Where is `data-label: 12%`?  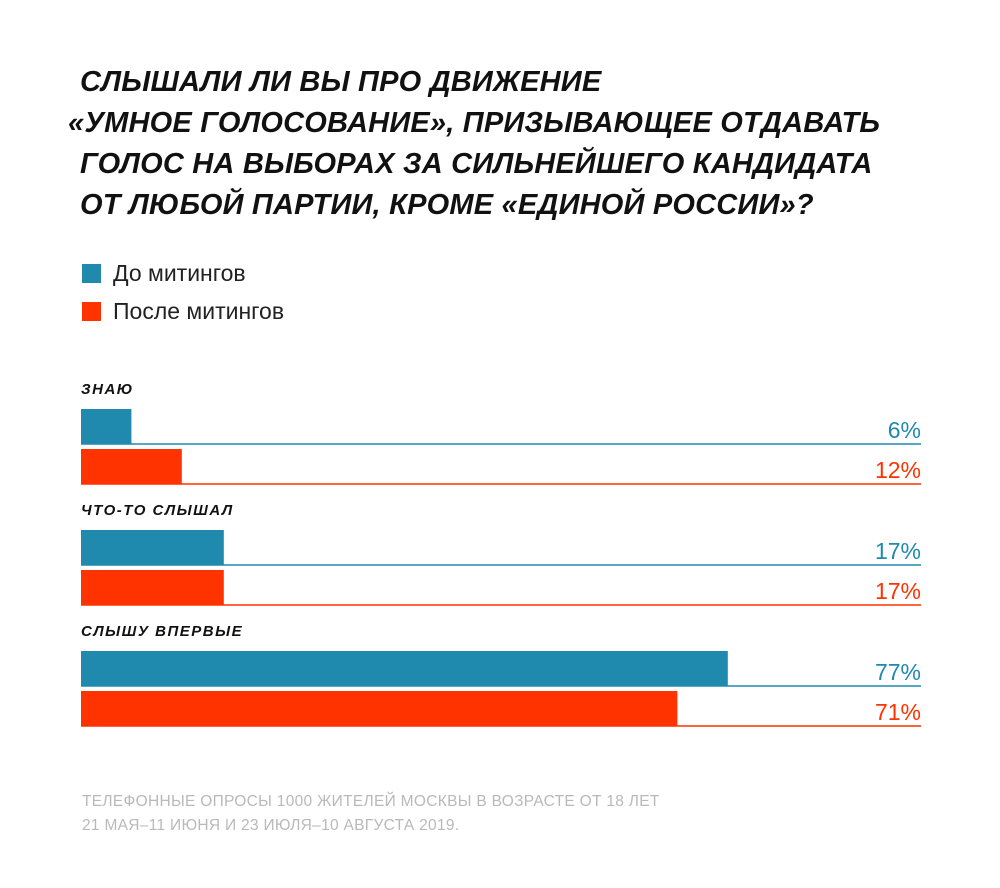
data-label: 12% is located at coordinates (898, 470).